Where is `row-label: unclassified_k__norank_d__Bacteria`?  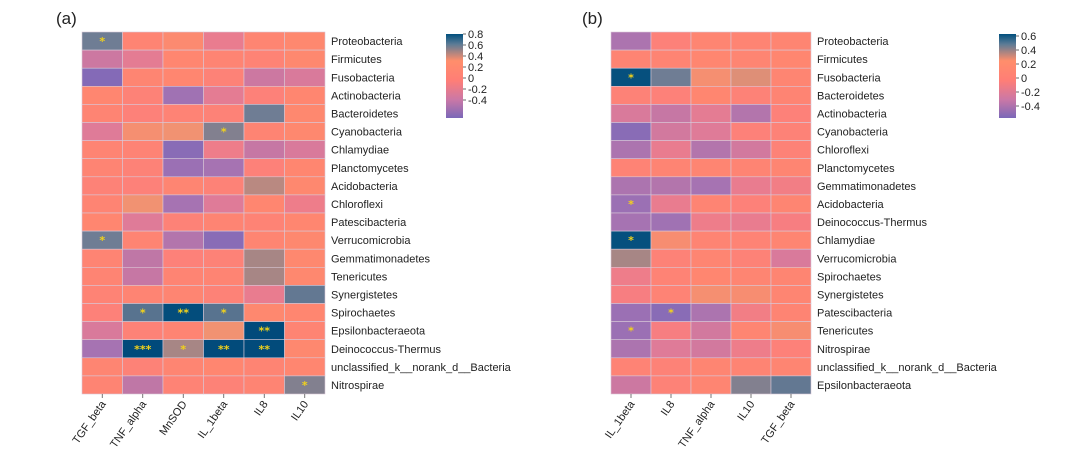 row-label: unclassified_k__norank_d__Bacteria is located at coordinates (907, 368).